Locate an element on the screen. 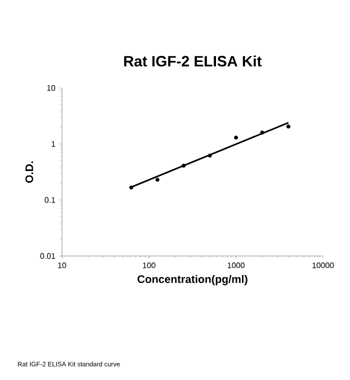 This screenshot has width=350, height=380. chart-title: Rat IGF-2 ELISA Kit is located at coordinates (193, 61).